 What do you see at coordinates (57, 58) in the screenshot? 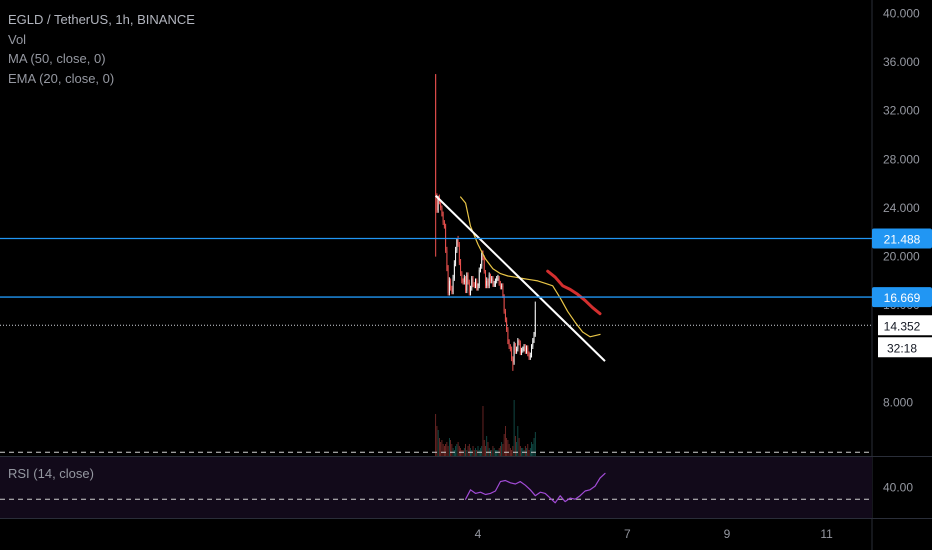
I see `legend-ma: MA (50, close, 0)` at bounding box center [57, 58].